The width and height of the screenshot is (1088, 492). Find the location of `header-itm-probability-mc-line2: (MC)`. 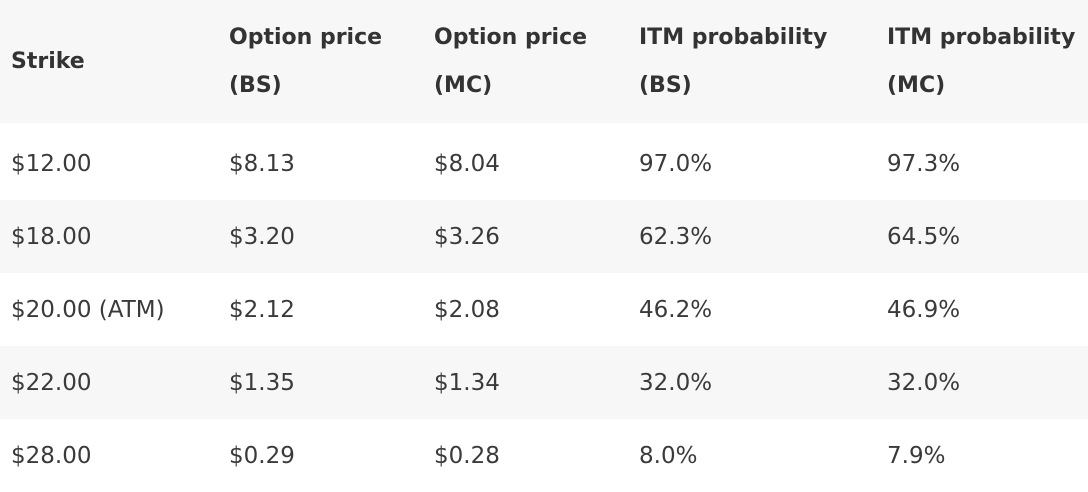

header-itm-probability-mc-line2: (MC) is located at coordinates (916, 85).